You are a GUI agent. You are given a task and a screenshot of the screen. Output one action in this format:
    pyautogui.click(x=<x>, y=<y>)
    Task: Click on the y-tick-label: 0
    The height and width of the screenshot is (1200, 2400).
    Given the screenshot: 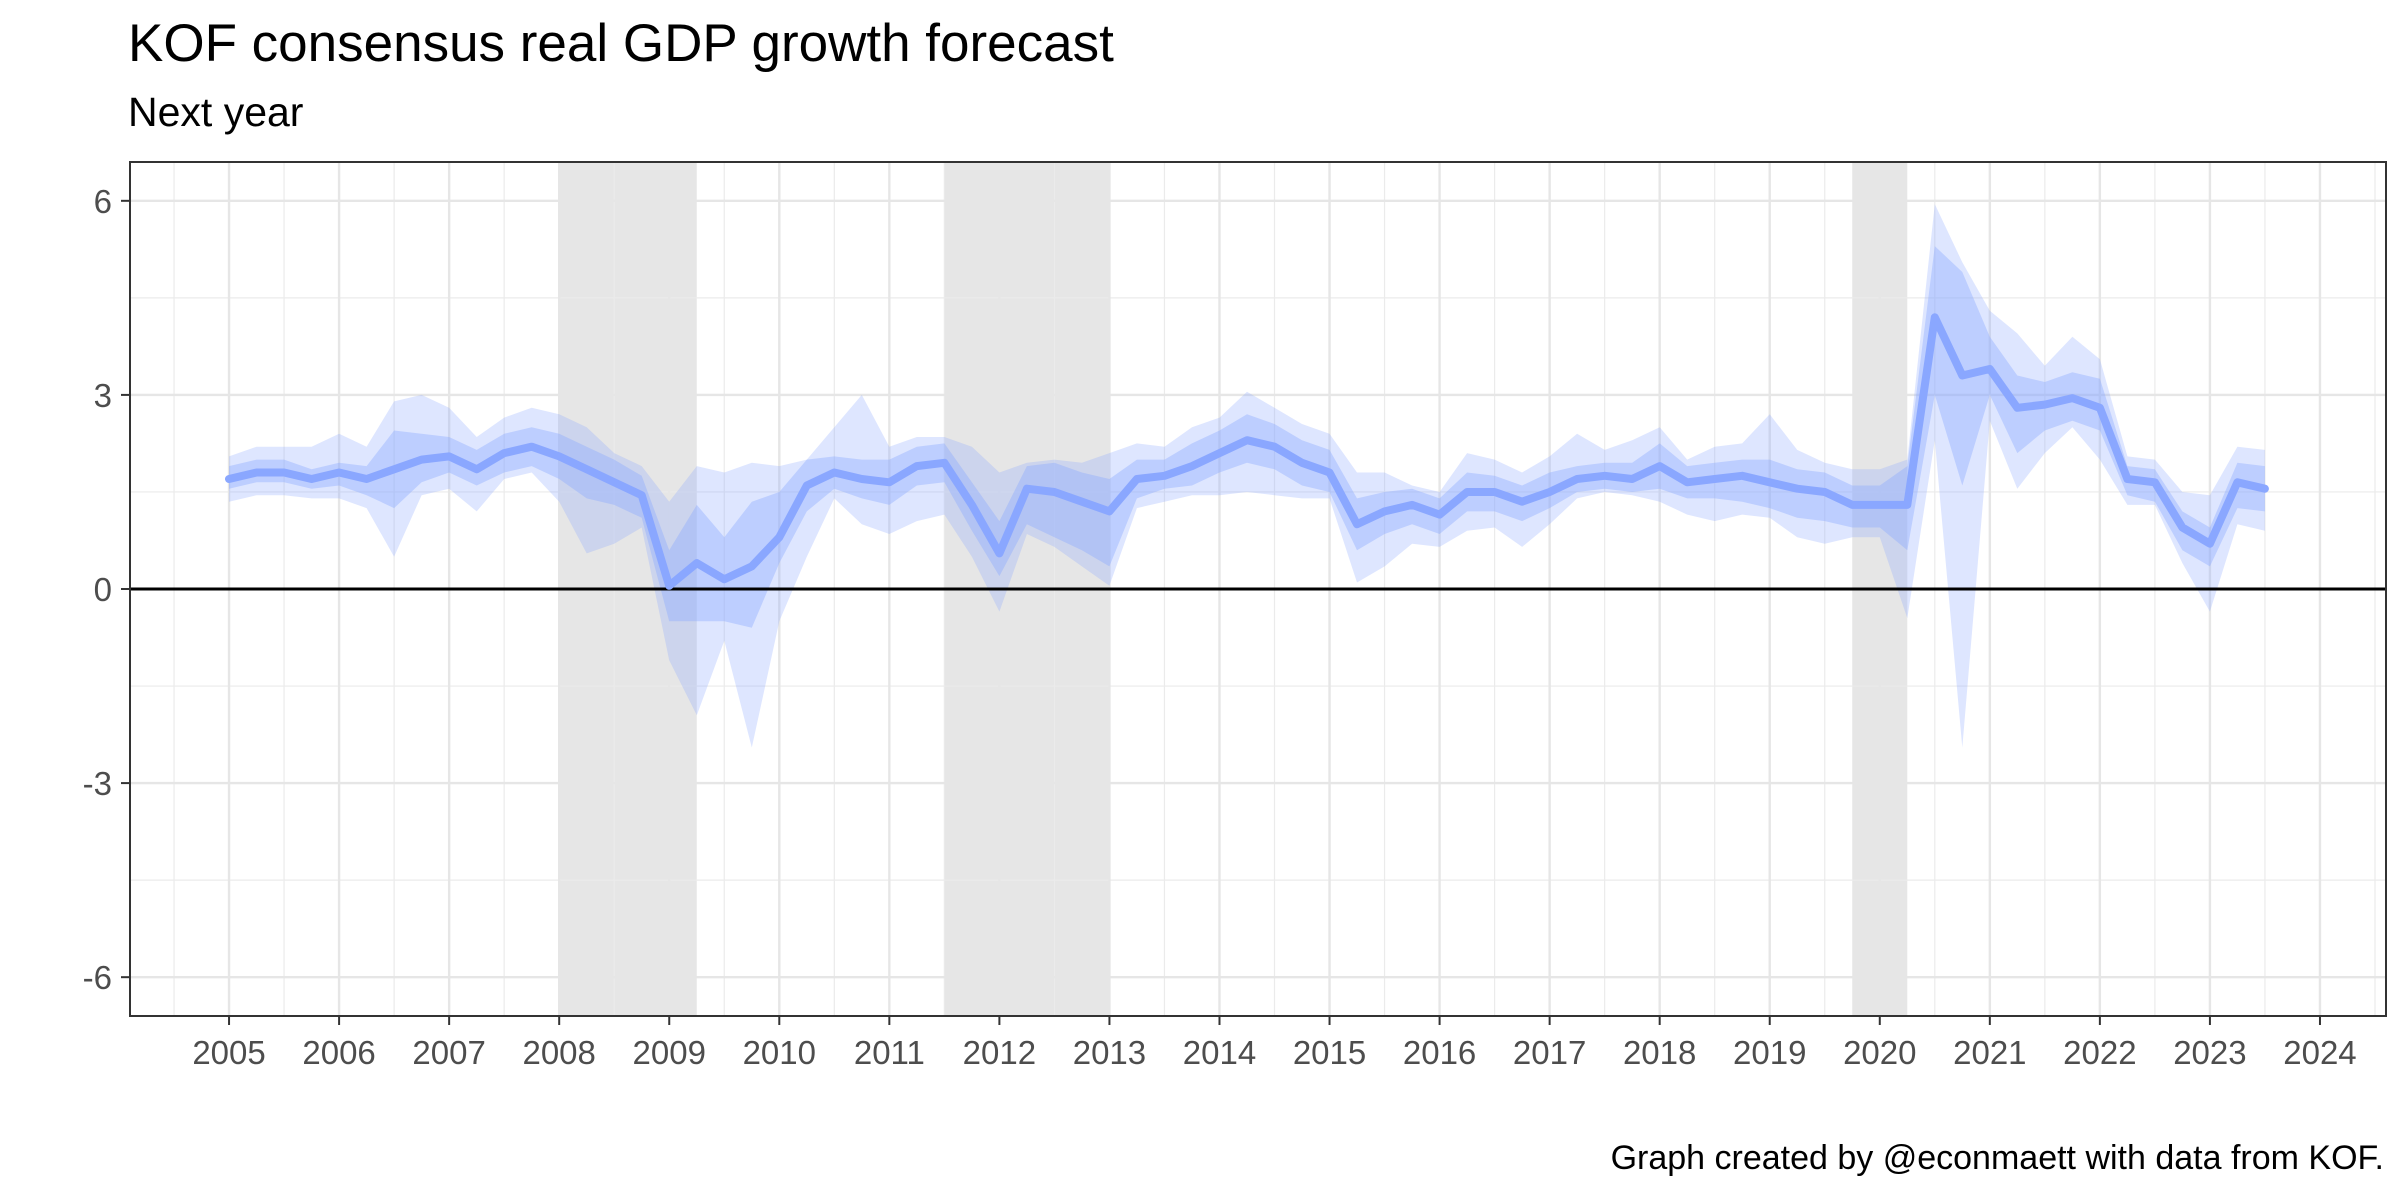 What is the action you would take?
    pyautogui.click(x=103, y=589)
    